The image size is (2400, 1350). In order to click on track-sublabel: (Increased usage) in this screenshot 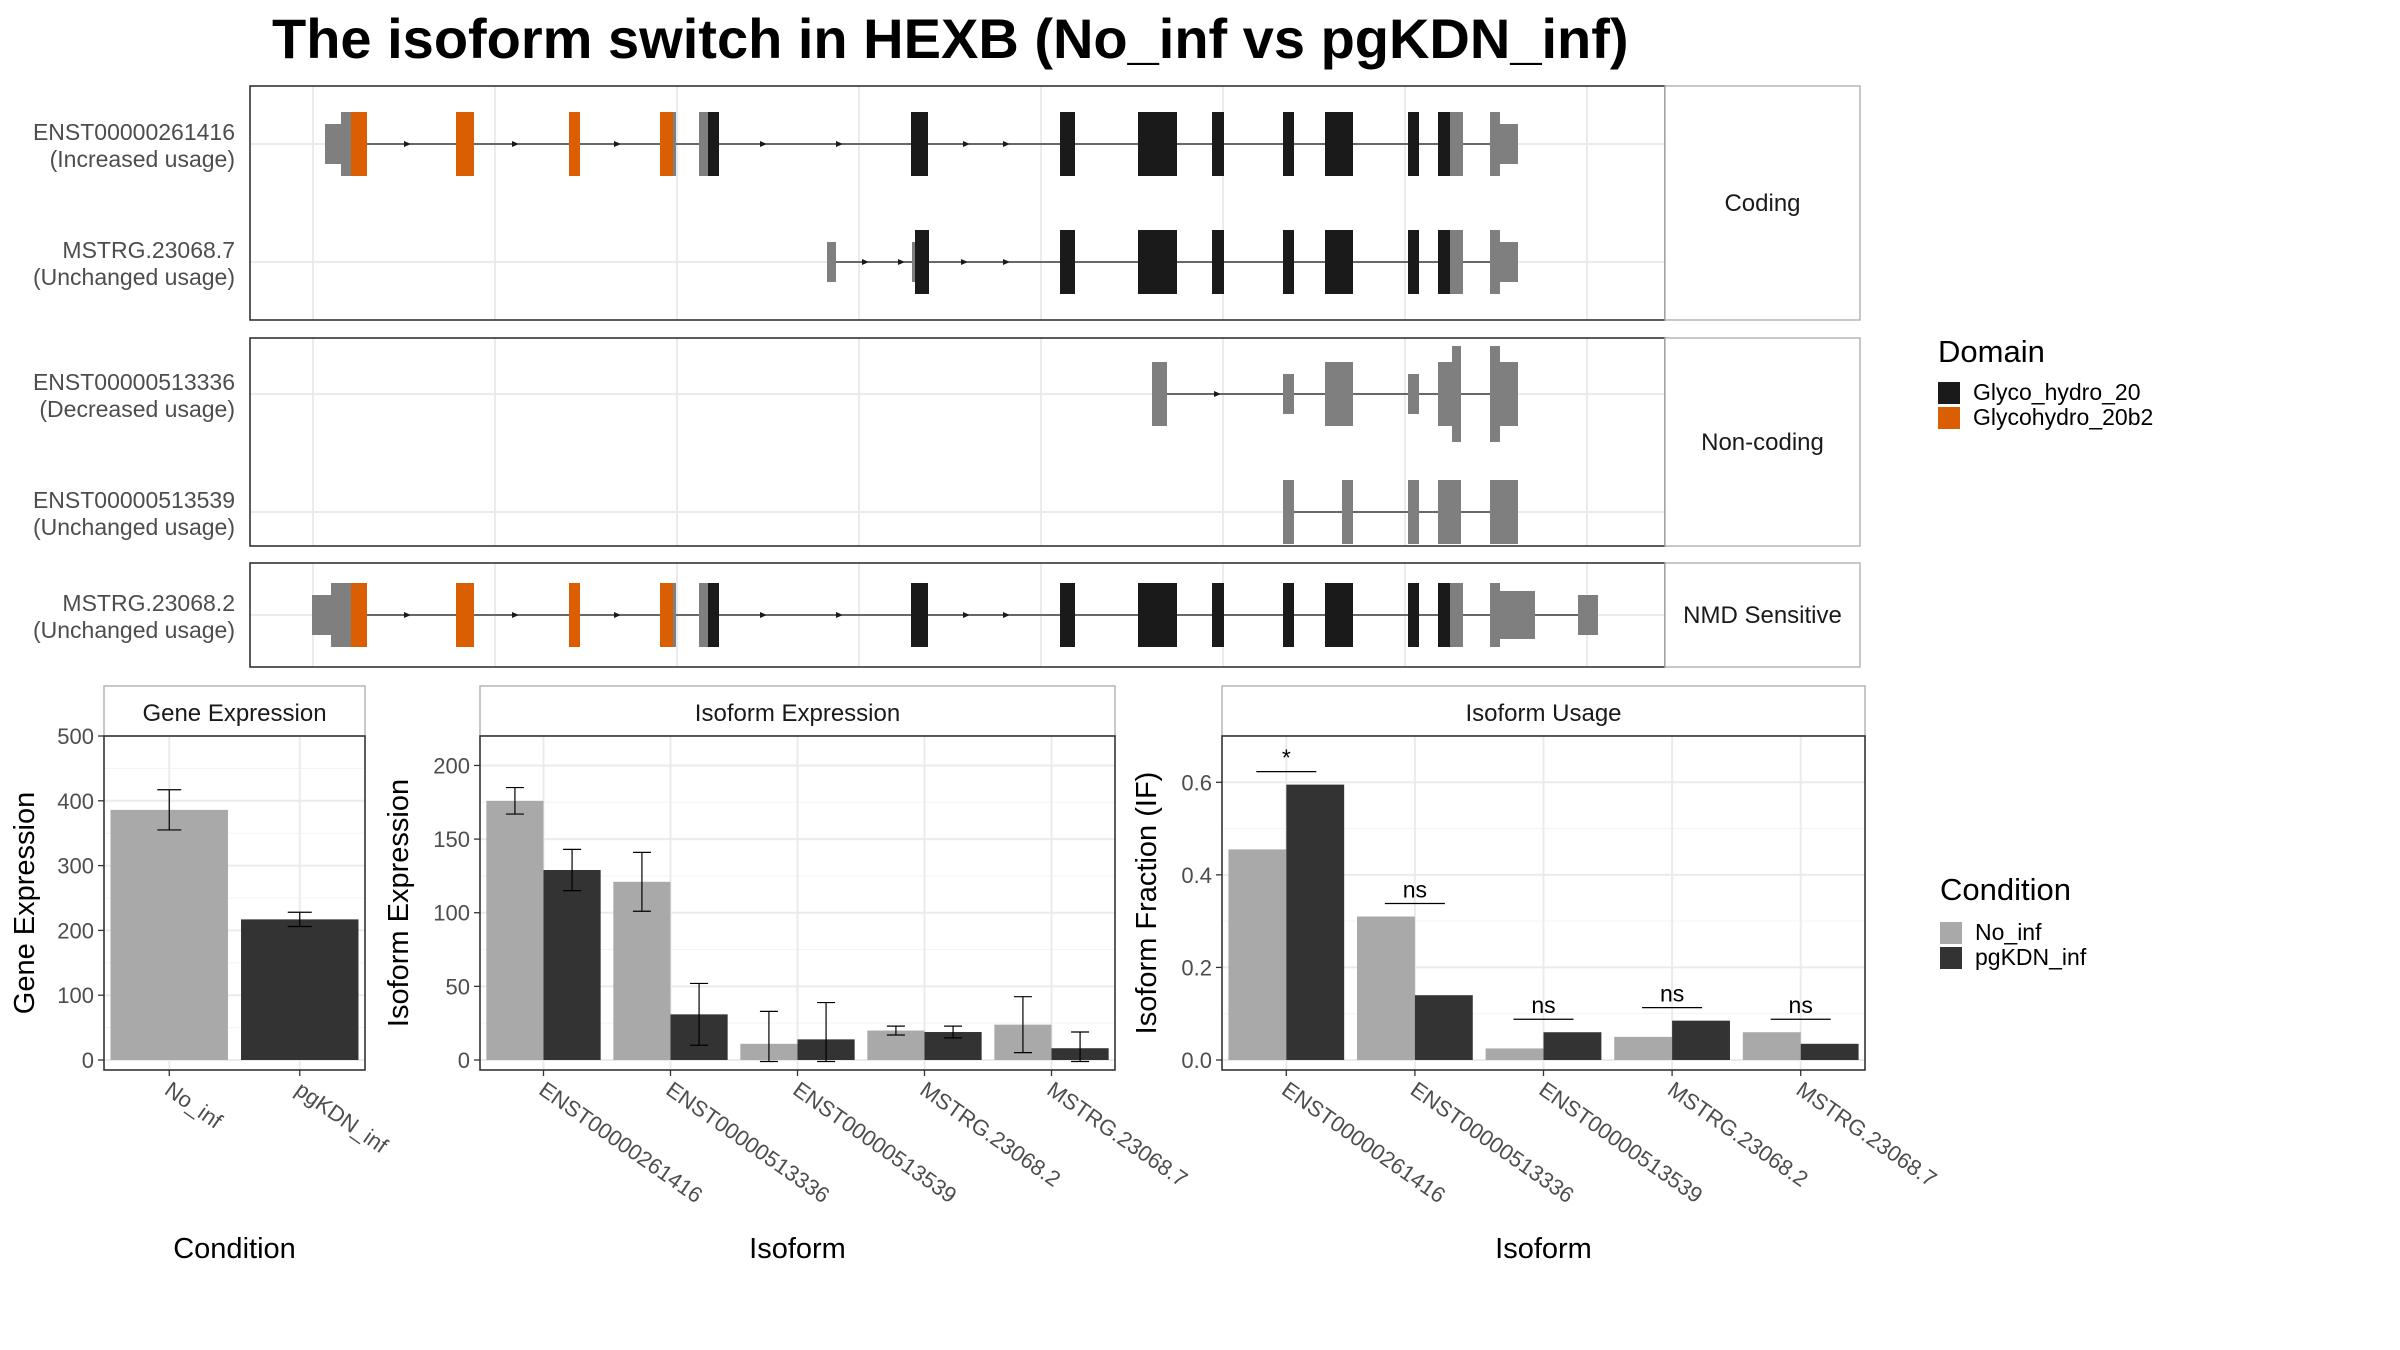, I will do `click(142, 159)`.